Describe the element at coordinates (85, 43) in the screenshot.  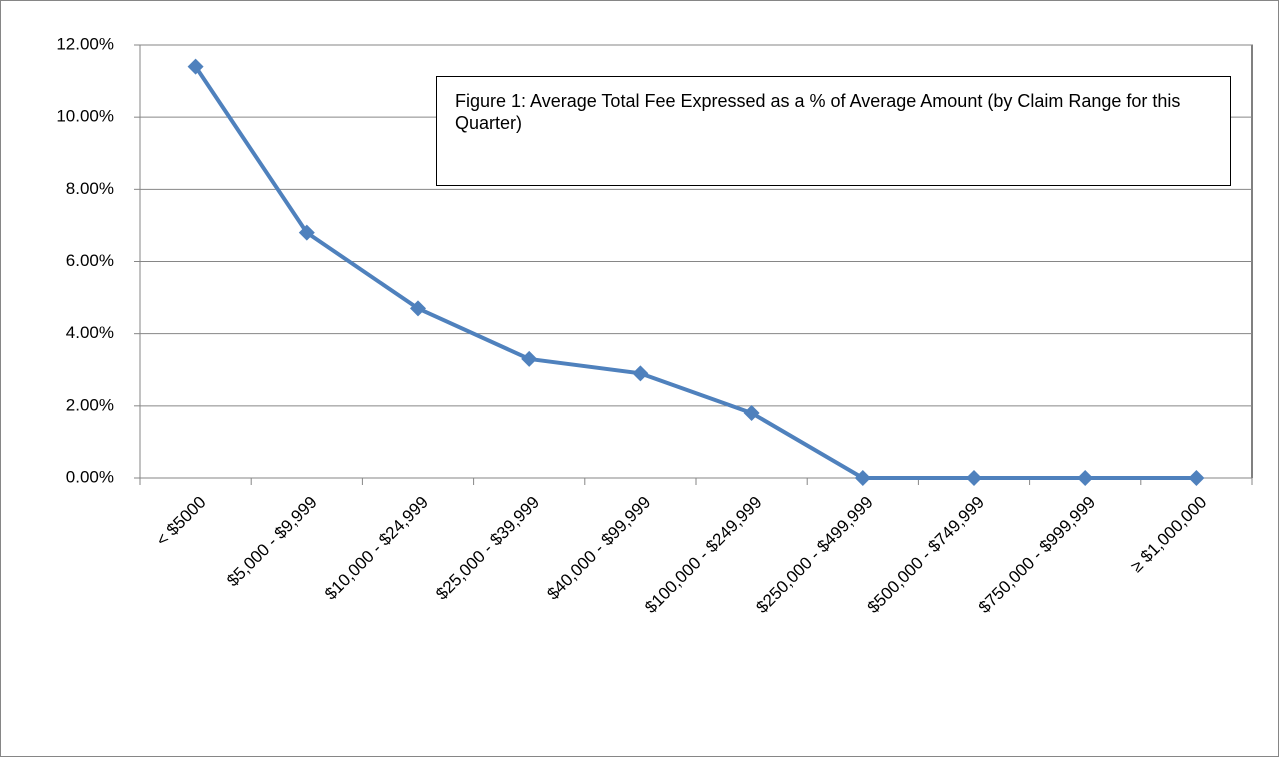
I see `y-tick-label: 12.00%` at that location.